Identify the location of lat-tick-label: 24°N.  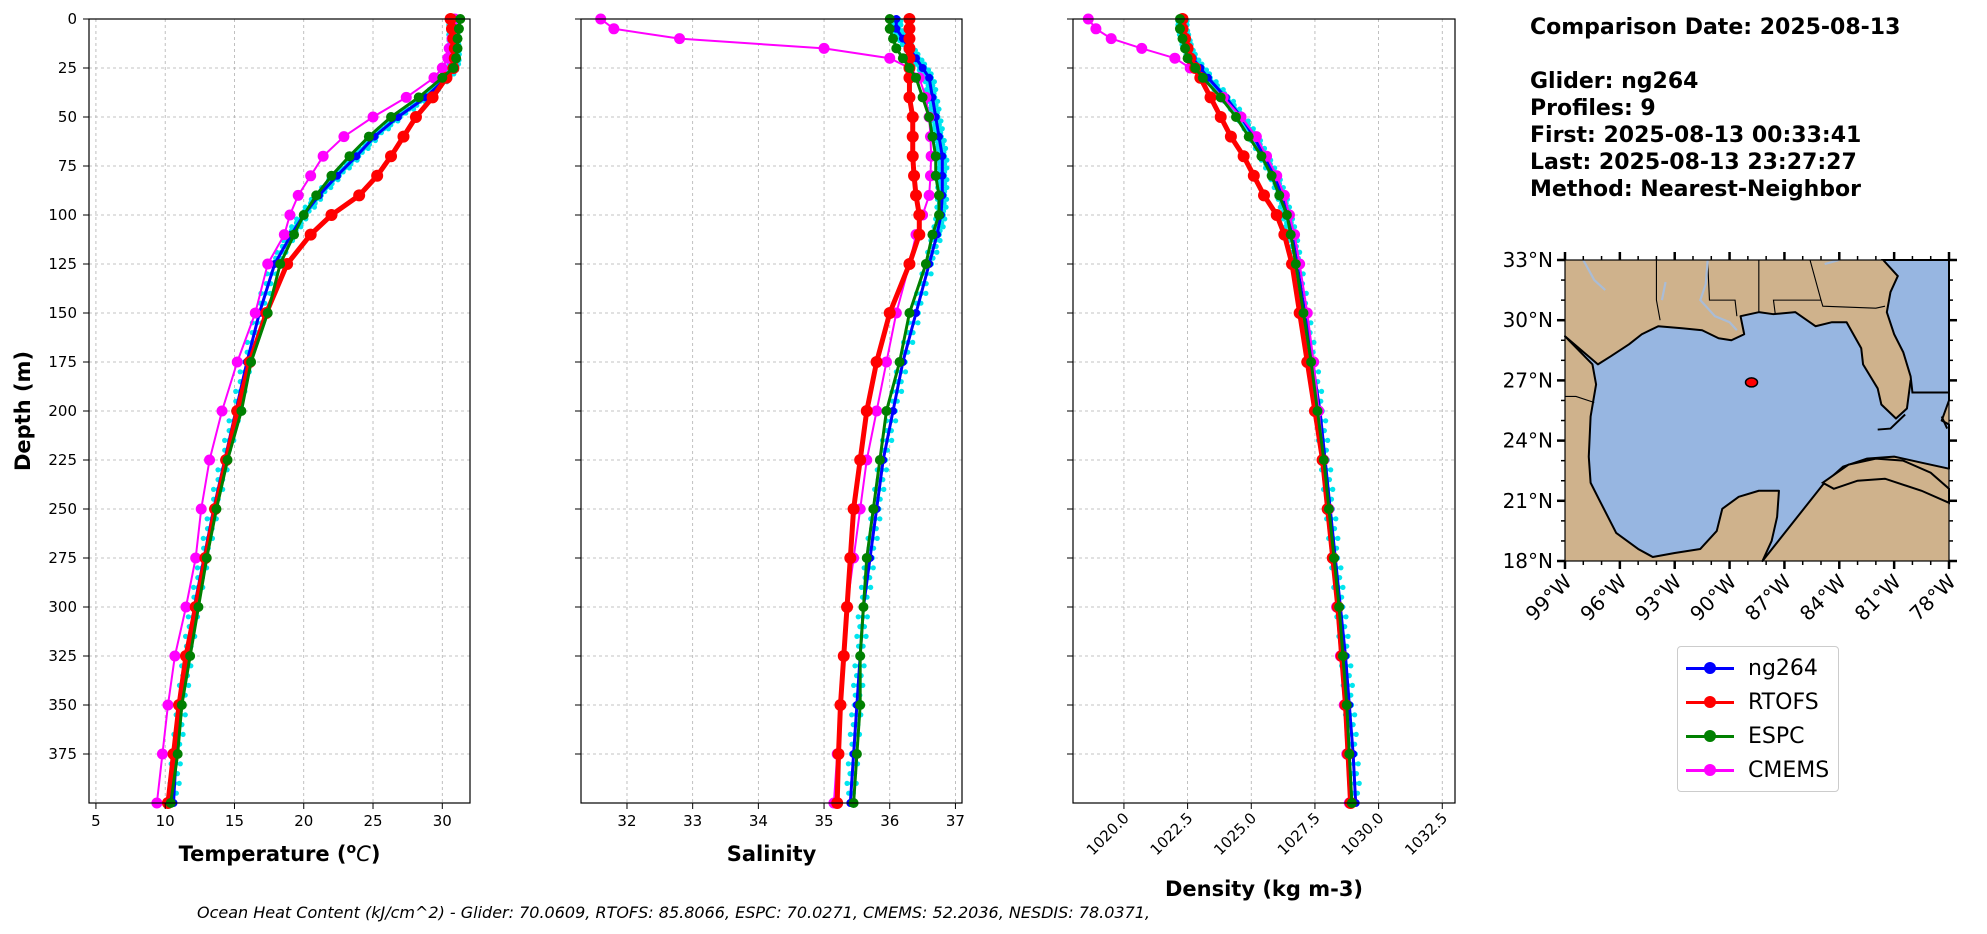
(1528, 441).